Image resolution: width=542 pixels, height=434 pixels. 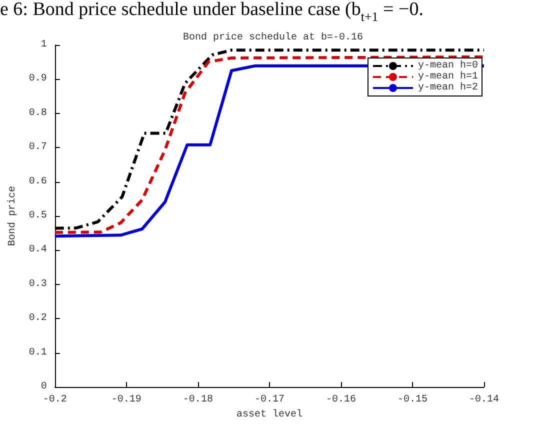 I want to click on legend-label: y-mean h=2, so click(x=448, y=88).